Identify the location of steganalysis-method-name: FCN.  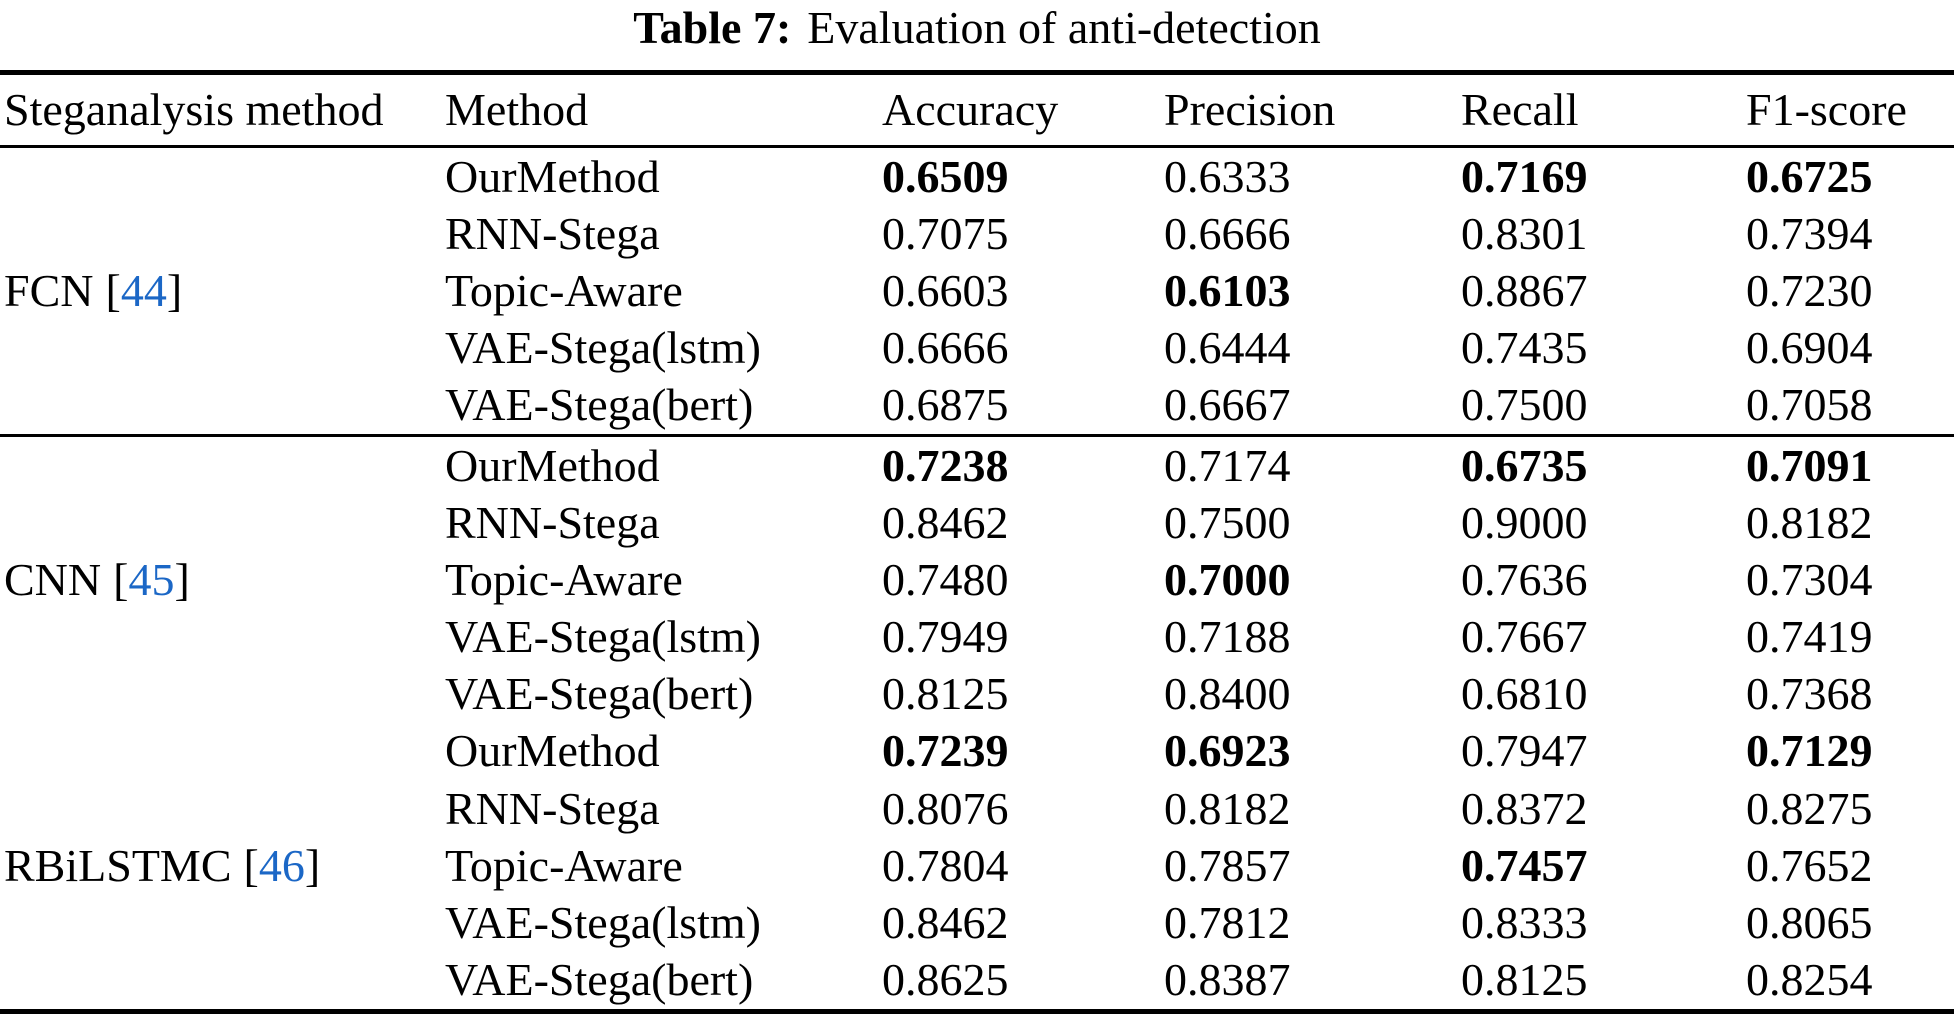
(49, 290).